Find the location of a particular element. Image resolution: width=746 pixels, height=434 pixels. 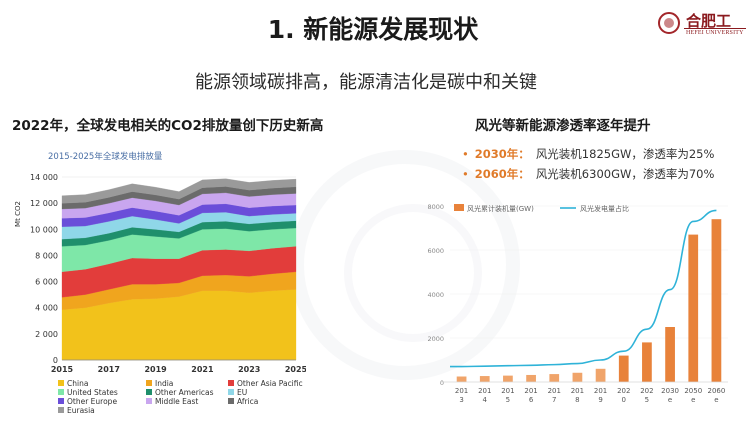

logo-text-en: HEFEI UNIVERSITY is located at coordinates (715, 33).